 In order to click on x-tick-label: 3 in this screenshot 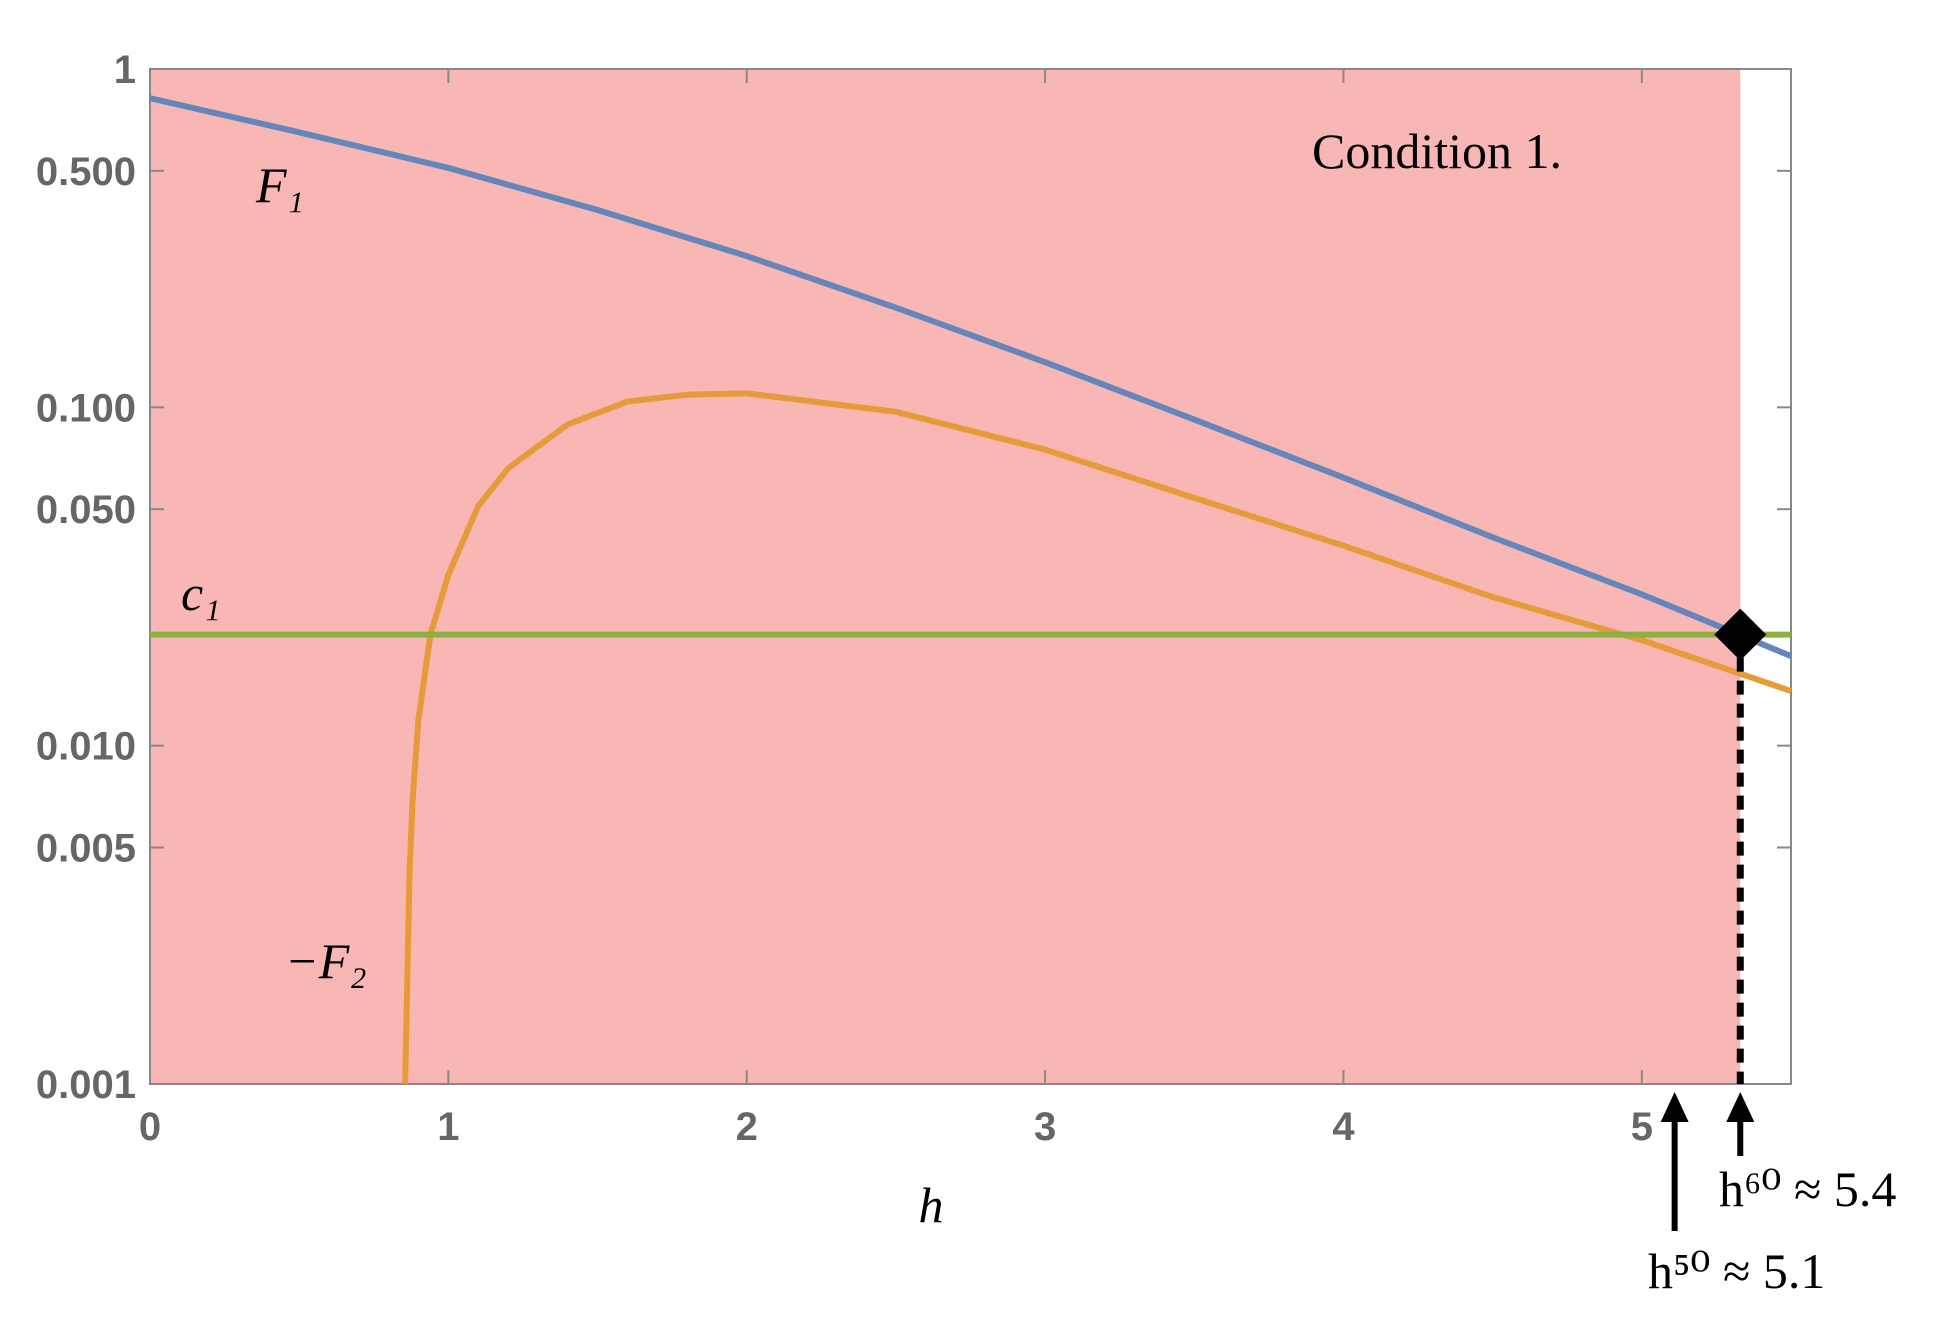, I will do `click(1045, 1127)`.